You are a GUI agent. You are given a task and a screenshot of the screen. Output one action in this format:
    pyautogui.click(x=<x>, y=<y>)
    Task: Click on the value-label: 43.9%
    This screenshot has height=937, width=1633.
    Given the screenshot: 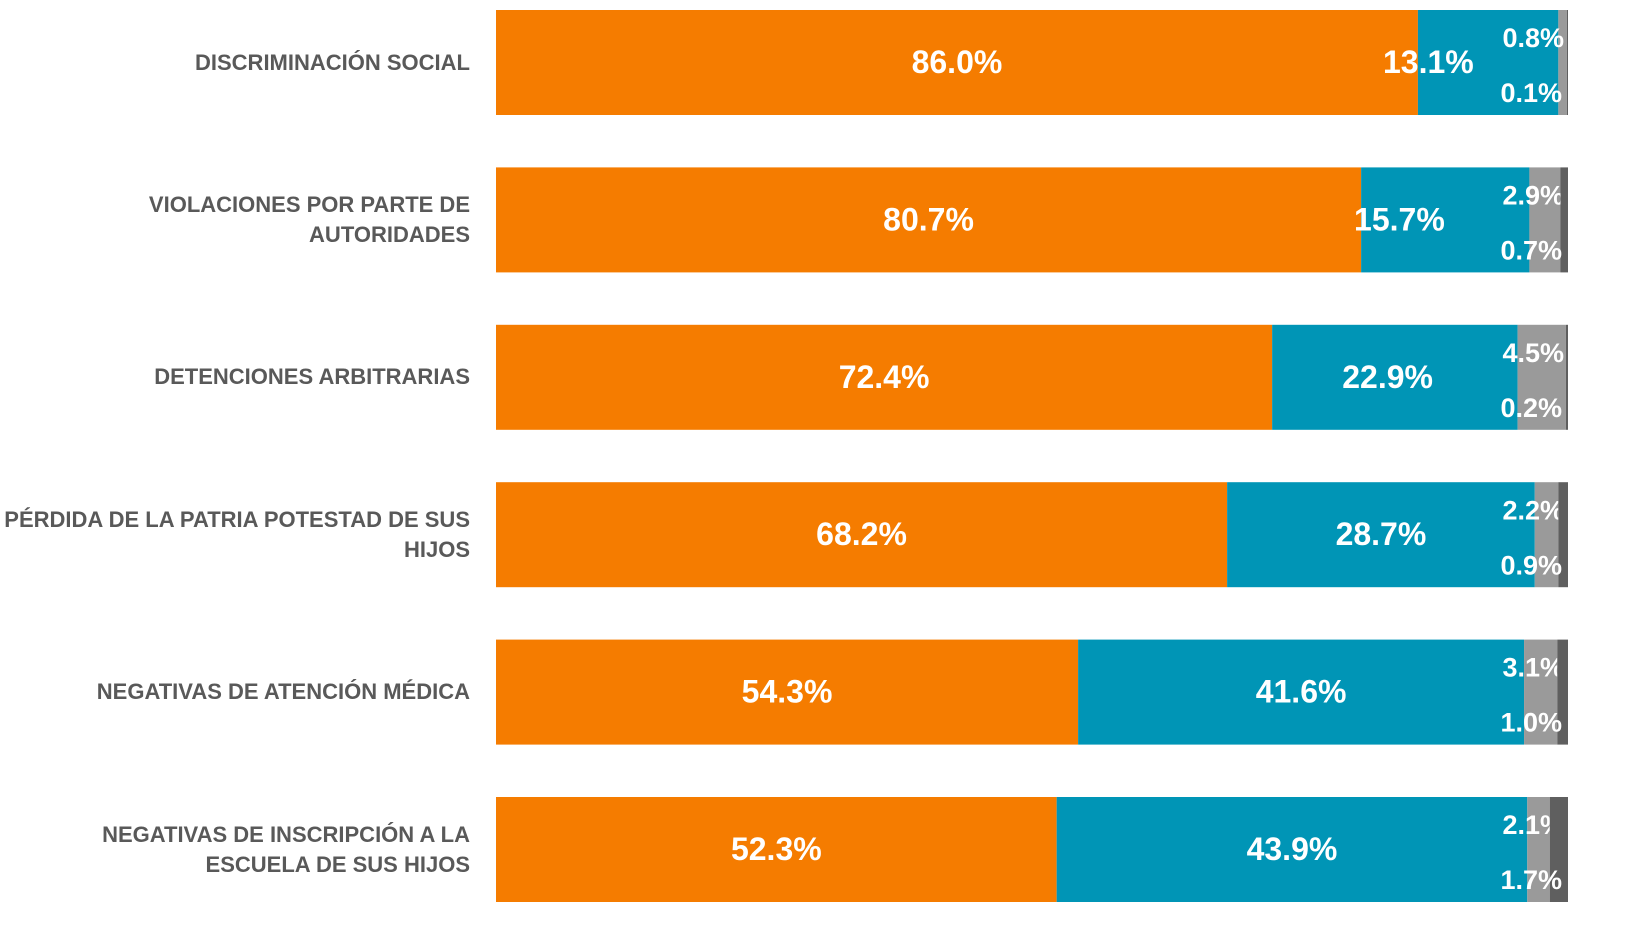 What is the action you would take?
    pyautogui.click(x=1292, y=849)
    